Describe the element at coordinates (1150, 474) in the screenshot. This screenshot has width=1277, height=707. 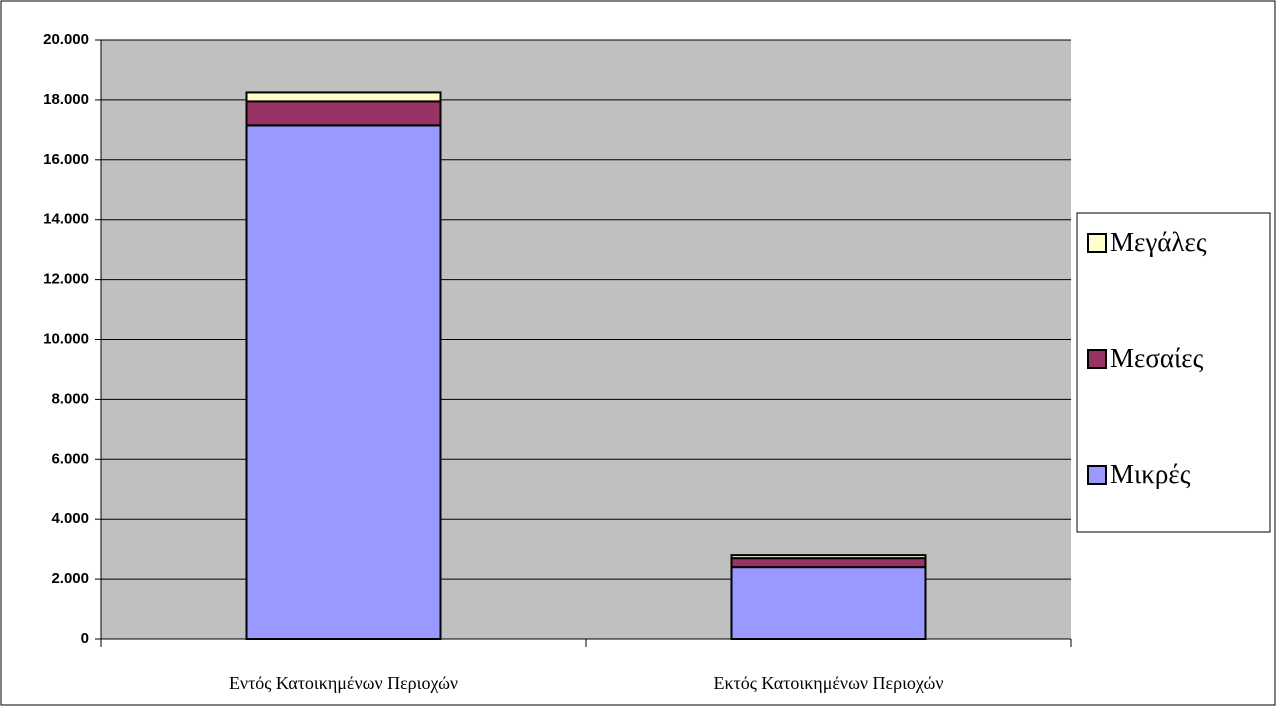
I see `legend-label: Μικρές` at that location.